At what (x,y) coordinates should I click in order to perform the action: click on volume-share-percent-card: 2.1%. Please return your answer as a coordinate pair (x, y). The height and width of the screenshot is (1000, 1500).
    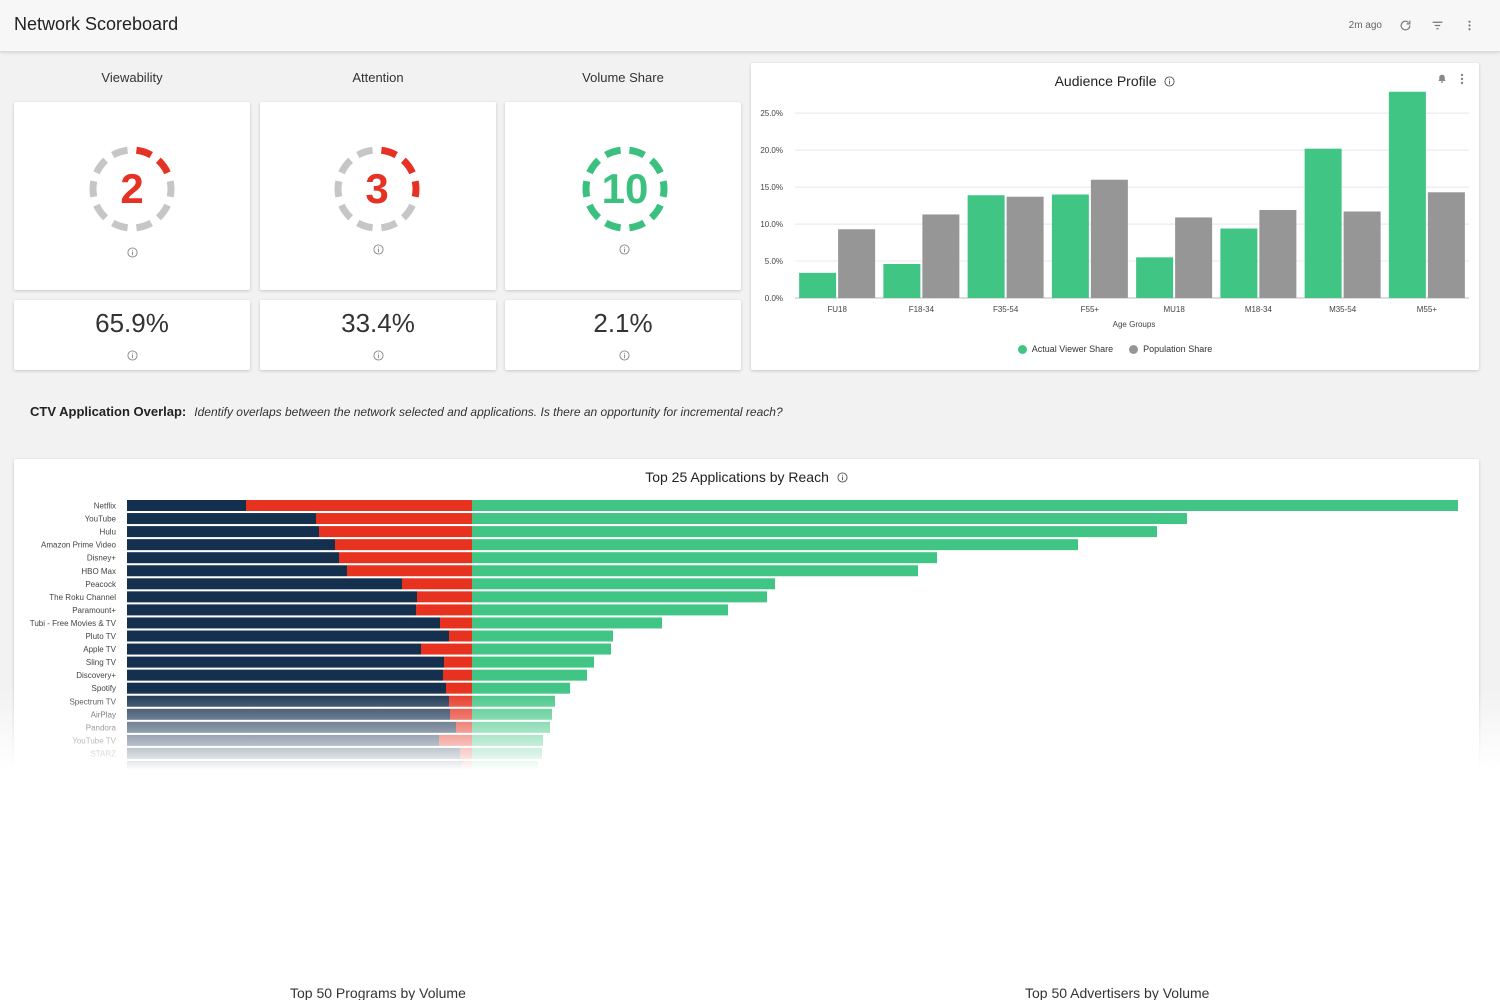
    Looking at the image, I should click on (623, 335).